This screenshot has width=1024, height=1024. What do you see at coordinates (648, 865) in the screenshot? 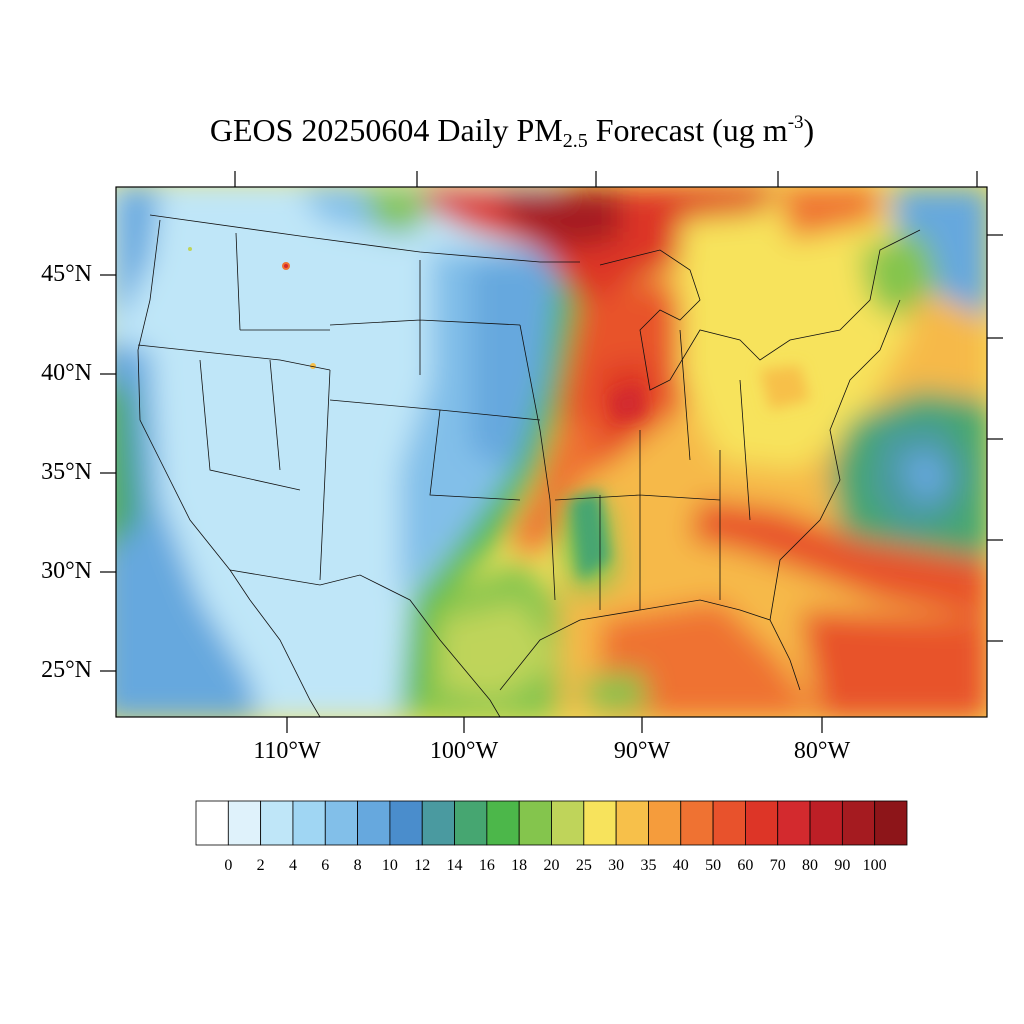
I see `colorbar-tick-label: 35` at bounding box center [648, 865].